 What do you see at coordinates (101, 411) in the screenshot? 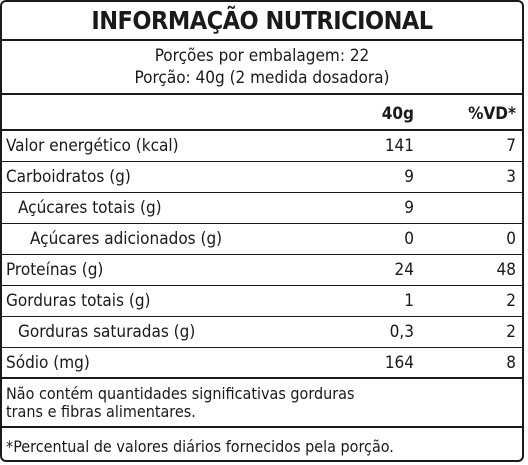
I see `note-line: trans e fibras alimentares.` at bounding box center [101, 411].